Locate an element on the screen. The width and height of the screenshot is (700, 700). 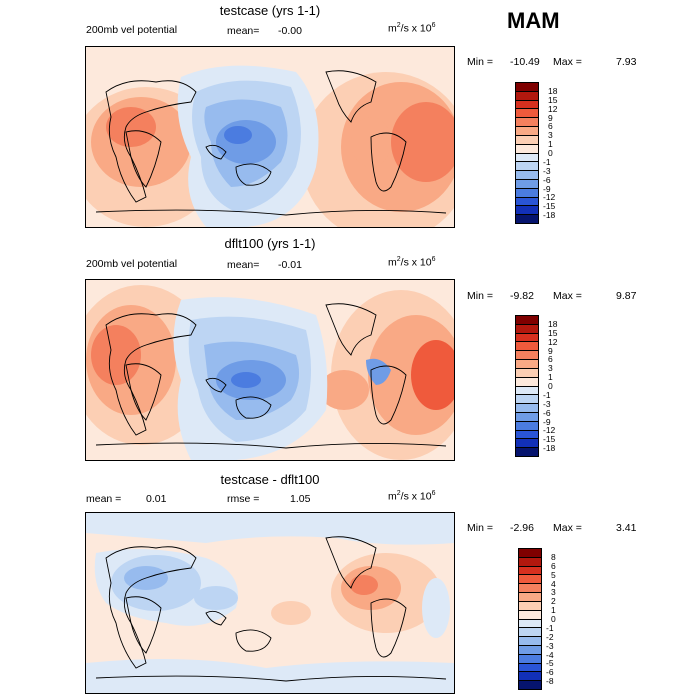
panel2-colorbar-label: -9 is located at coordinates (547, 421).